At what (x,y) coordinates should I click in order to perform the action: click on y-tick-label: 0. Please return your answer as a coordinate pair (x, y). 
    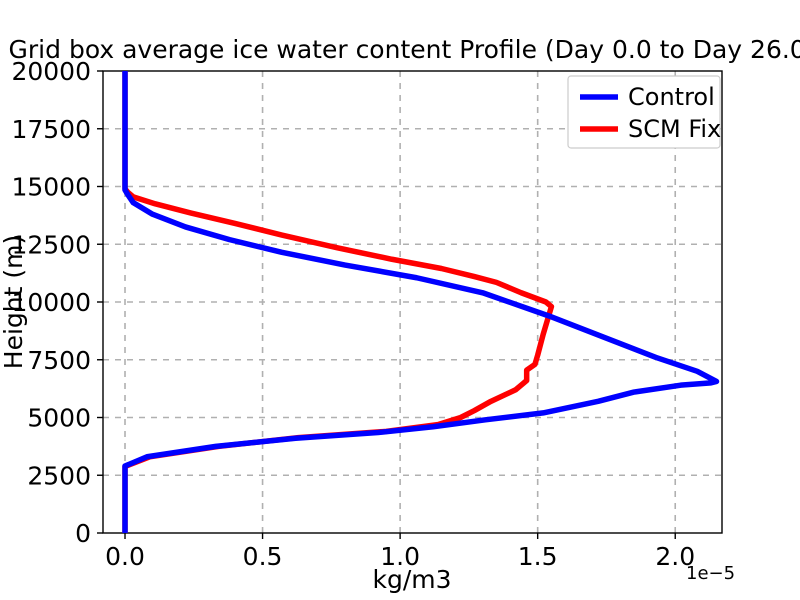
    Looking at the image, I should click on (83, 533).